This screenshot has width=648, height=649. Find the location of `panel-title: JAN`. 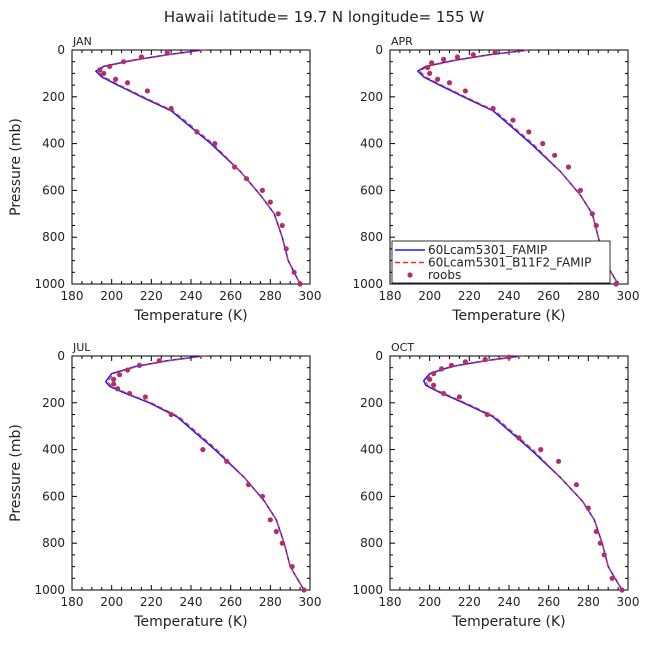

panel-title: JAN is located at coordinates (82, 41).